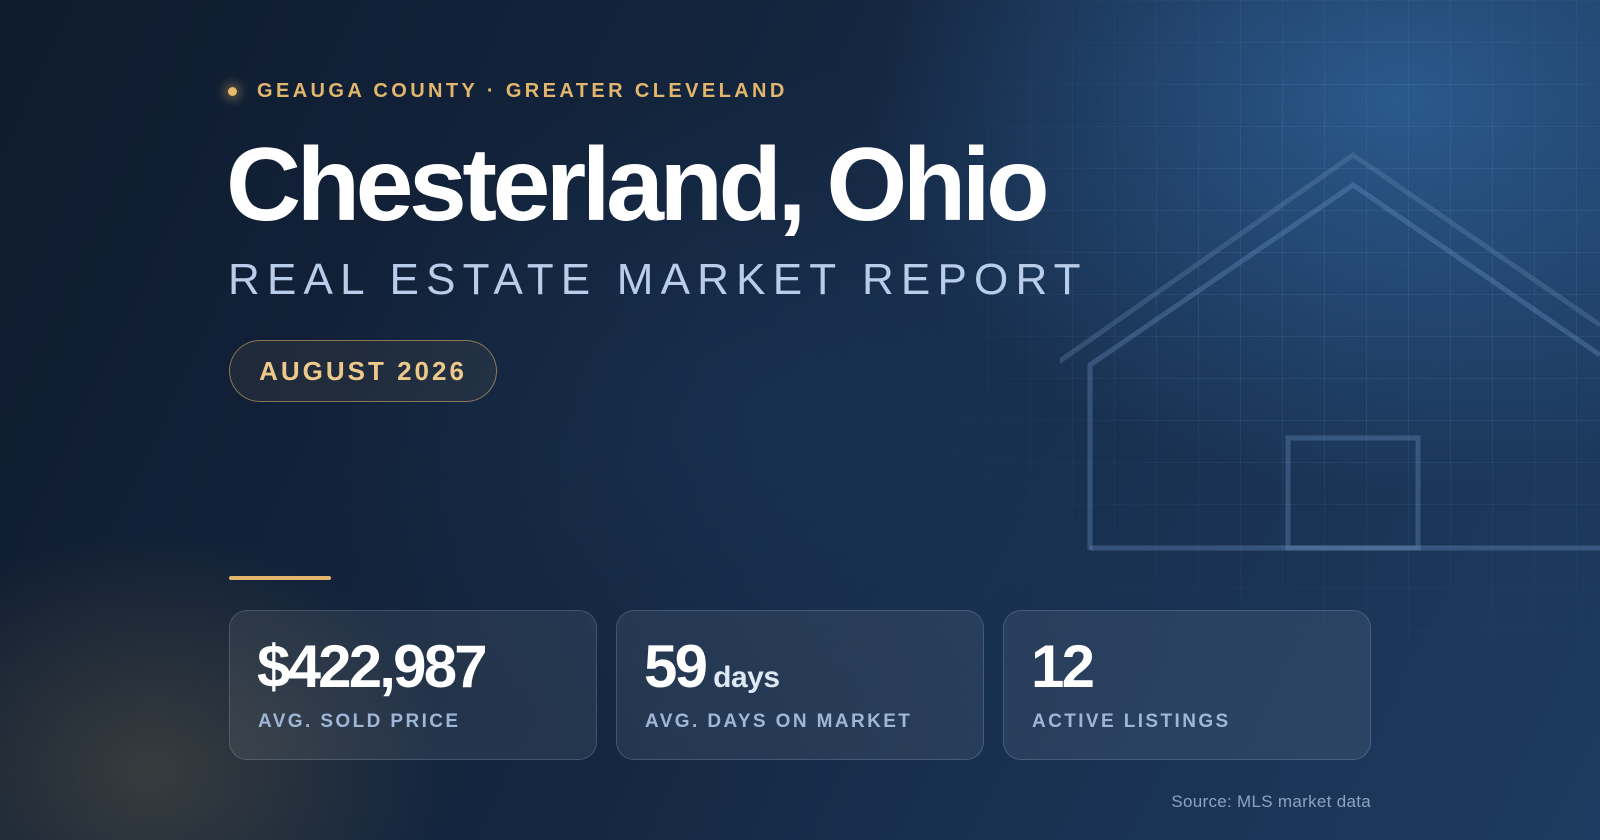  Describe the element at coordinates (712, 667) in the screenshot. I see `stat-value: 59 days` at that location.